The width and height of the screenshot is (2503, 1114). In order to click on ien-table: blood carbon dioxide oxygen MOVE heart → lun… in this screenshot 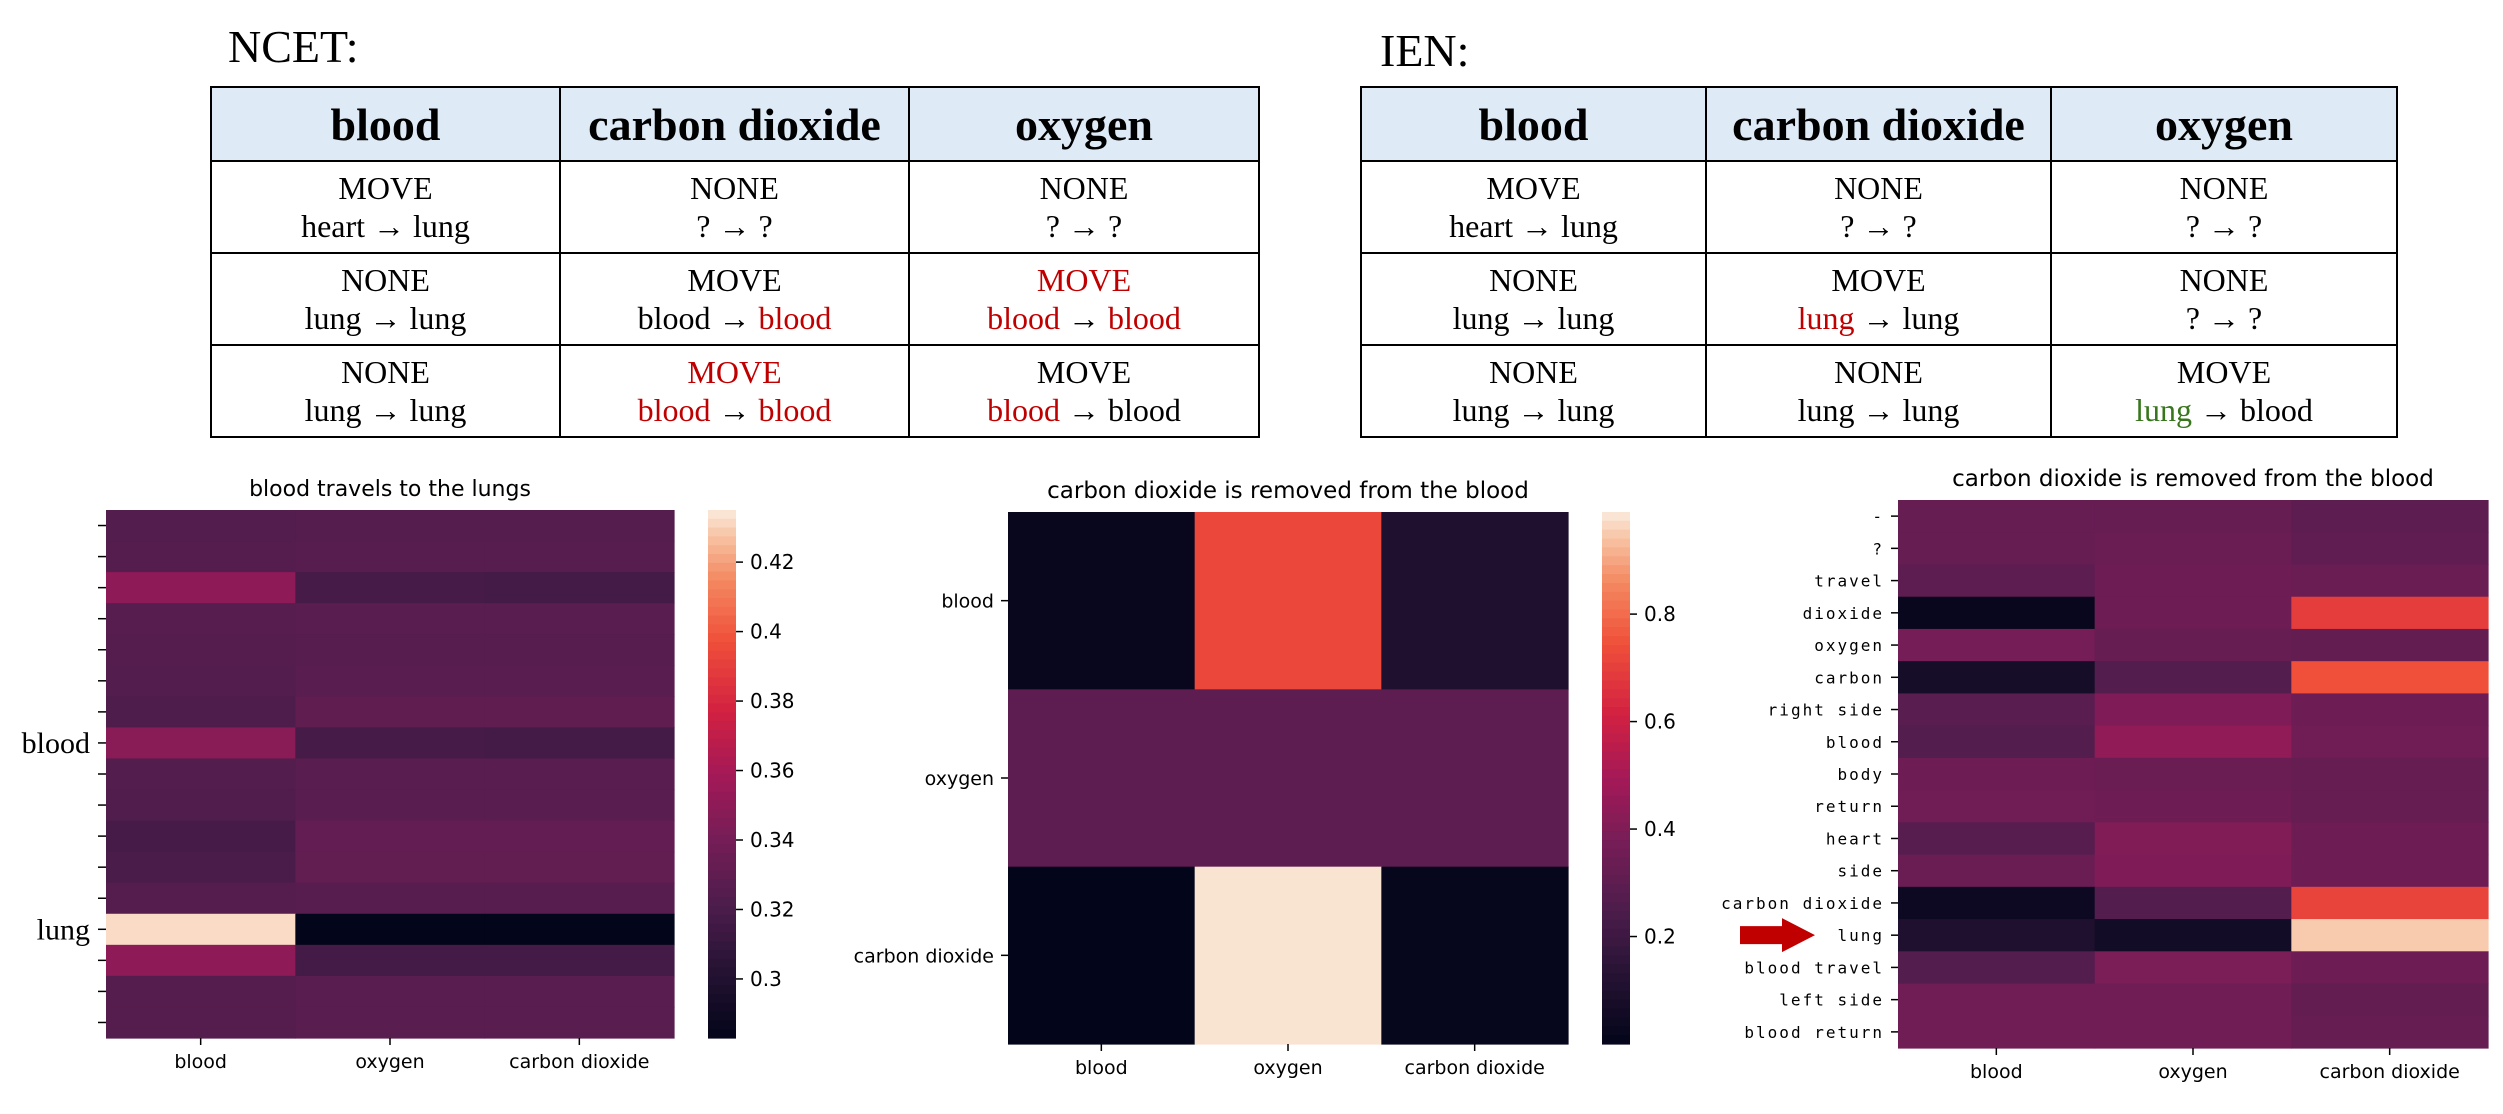, I will do `click(1879, 262)`.